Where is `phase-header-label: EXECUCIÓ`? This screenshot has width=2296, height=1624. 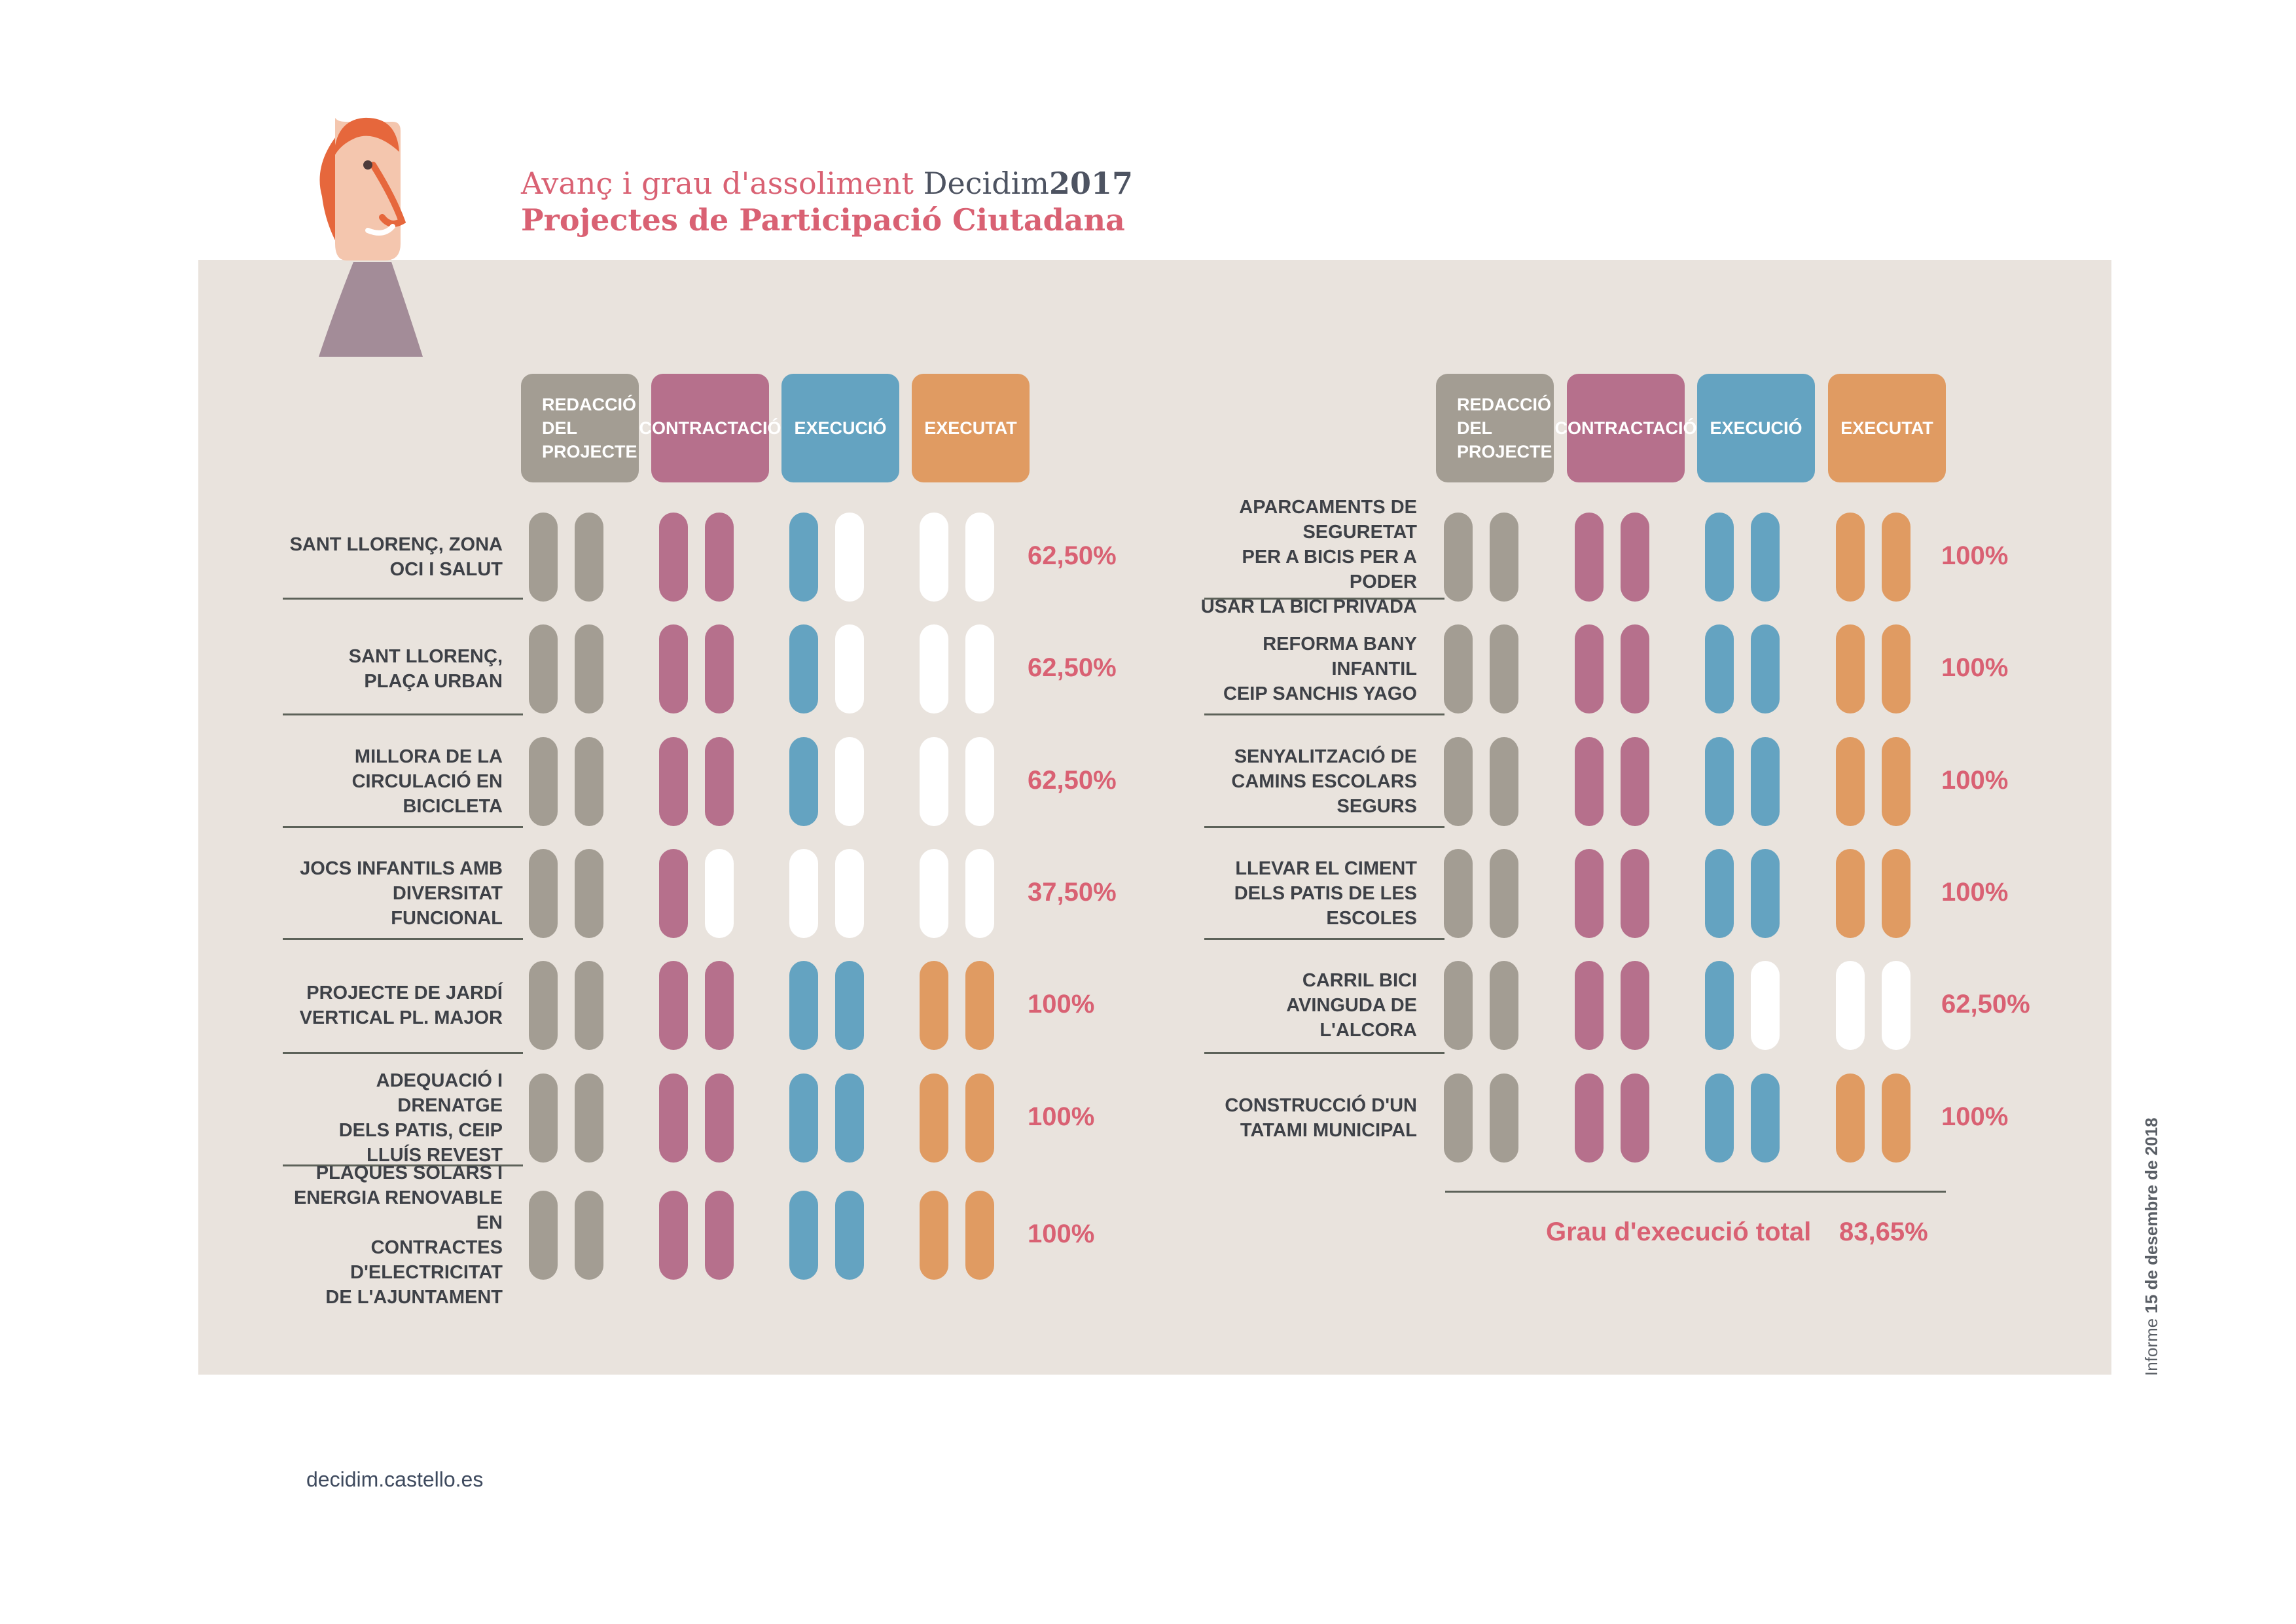
phase-header-label: EXECUCIÓ is located at coordinates (840, 428).